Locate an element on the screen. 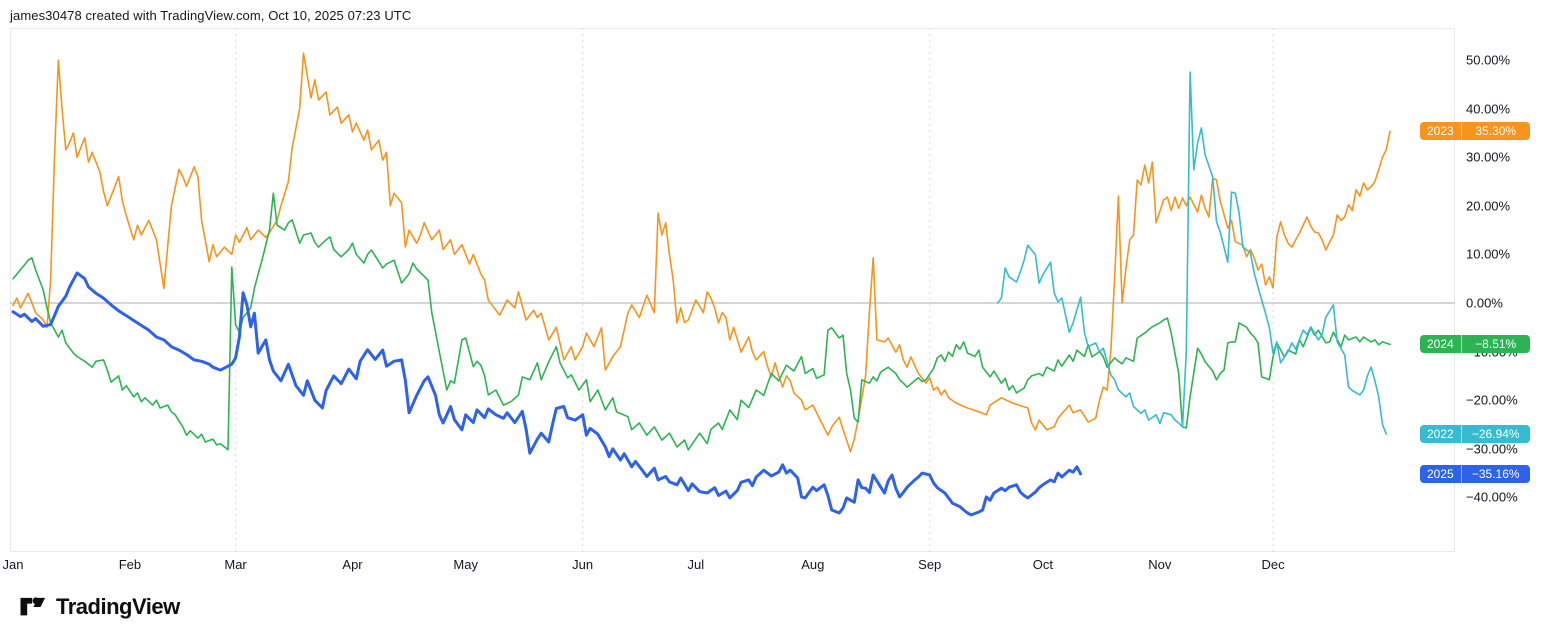 The height and width of the screenshot is (637, 1546). y-axis-label: −30.00% is located at coordinates (1492, 449).